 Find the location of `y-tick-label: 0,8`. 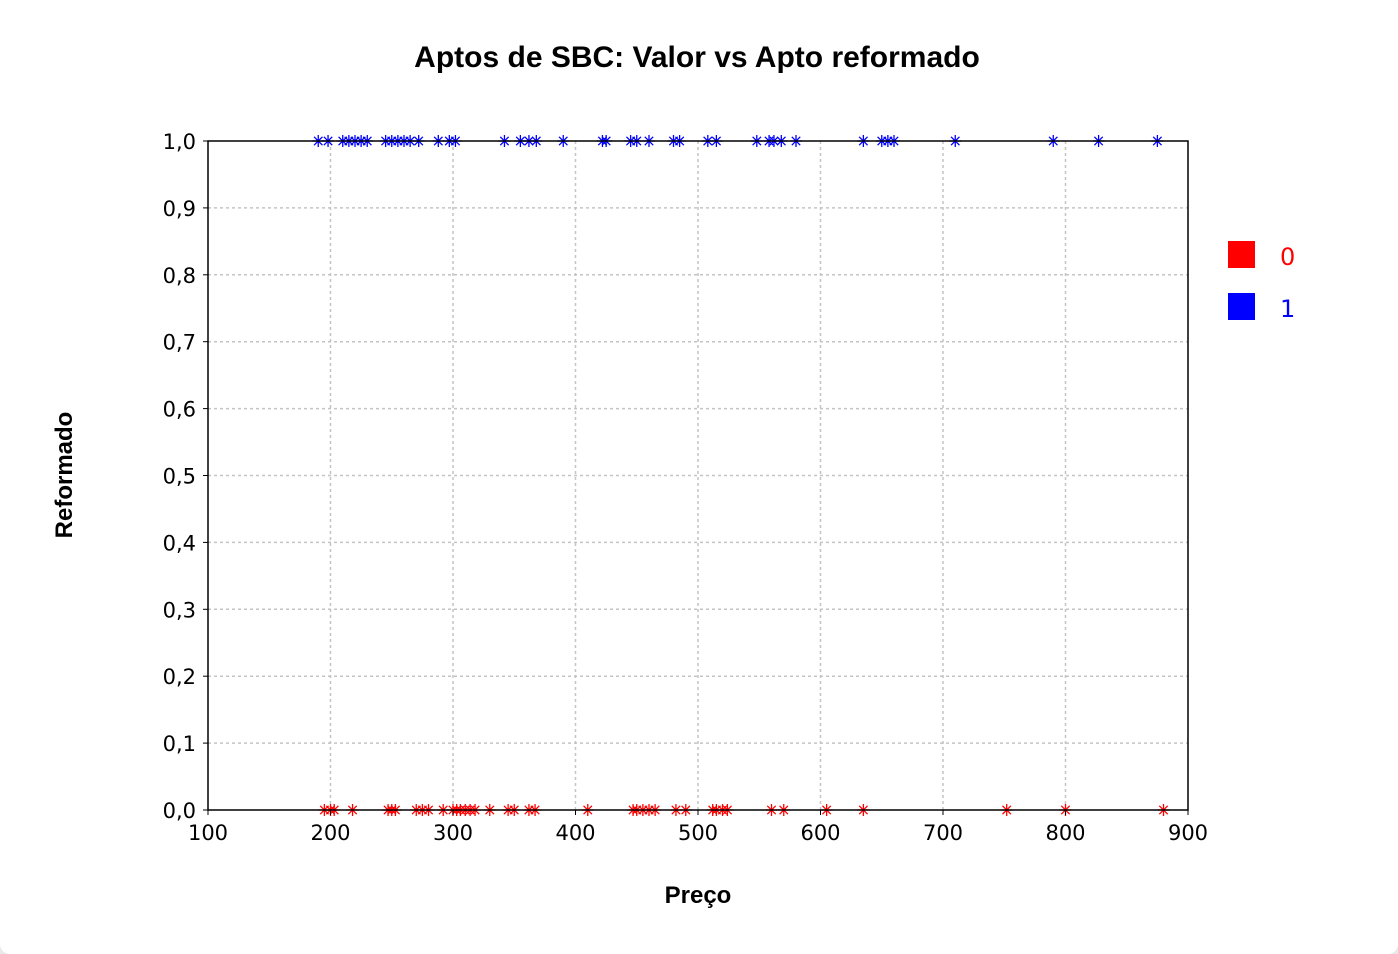

y-tick-label: 0,8 is located at coordinates (179, 276).